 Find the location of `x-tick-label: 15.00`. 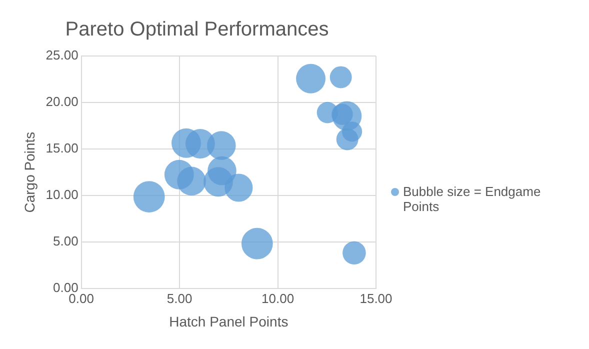

x-tick-label: 15.00 is located at coordinates (376, 298).